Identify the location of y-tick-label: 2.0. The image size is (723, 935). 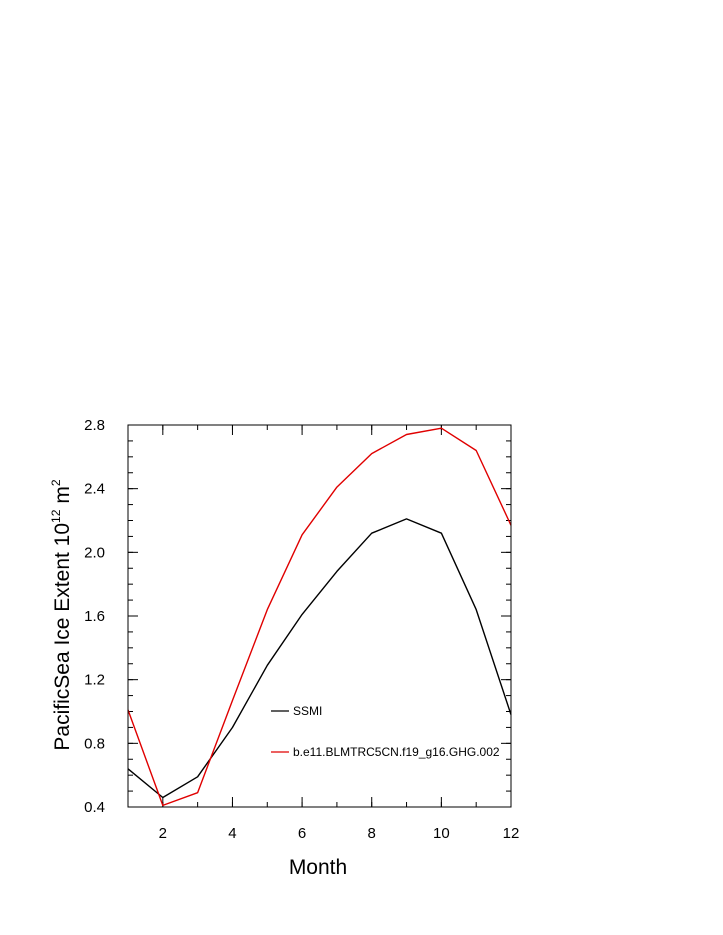
(94, 552).